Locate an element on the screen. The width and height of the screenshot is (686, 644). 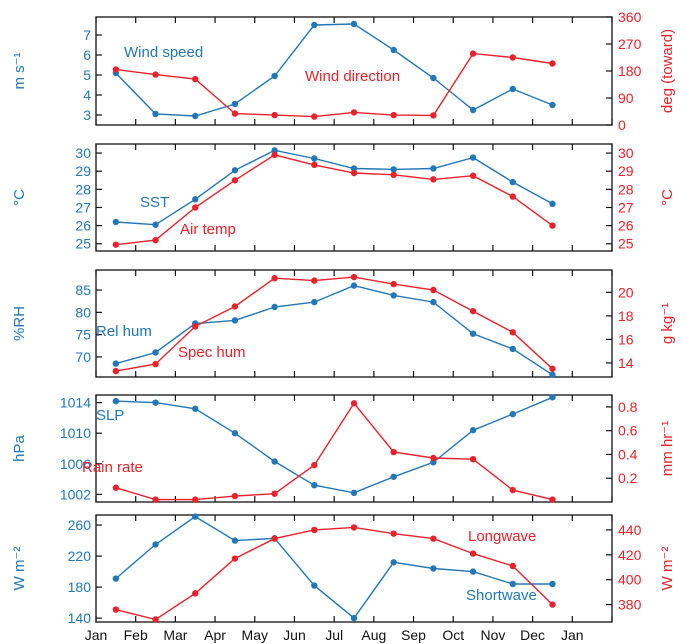
month-label: Sep is located at coordinates (413, 635).